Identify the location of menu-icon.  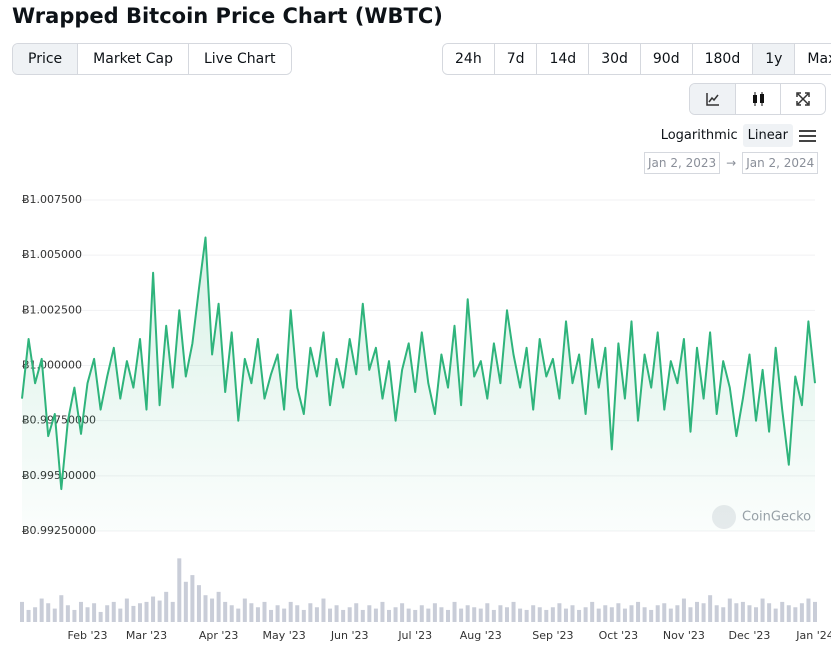
(808, 136).